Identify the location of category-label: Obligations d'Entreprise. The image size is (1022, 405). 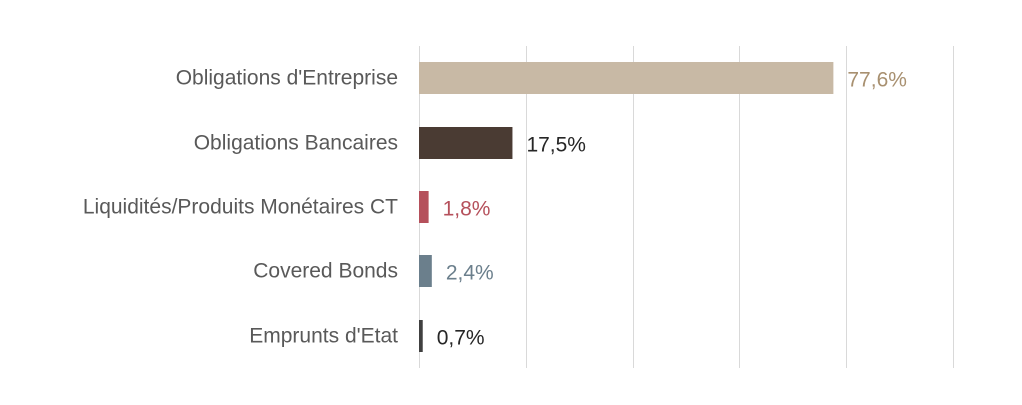
(287, 78).